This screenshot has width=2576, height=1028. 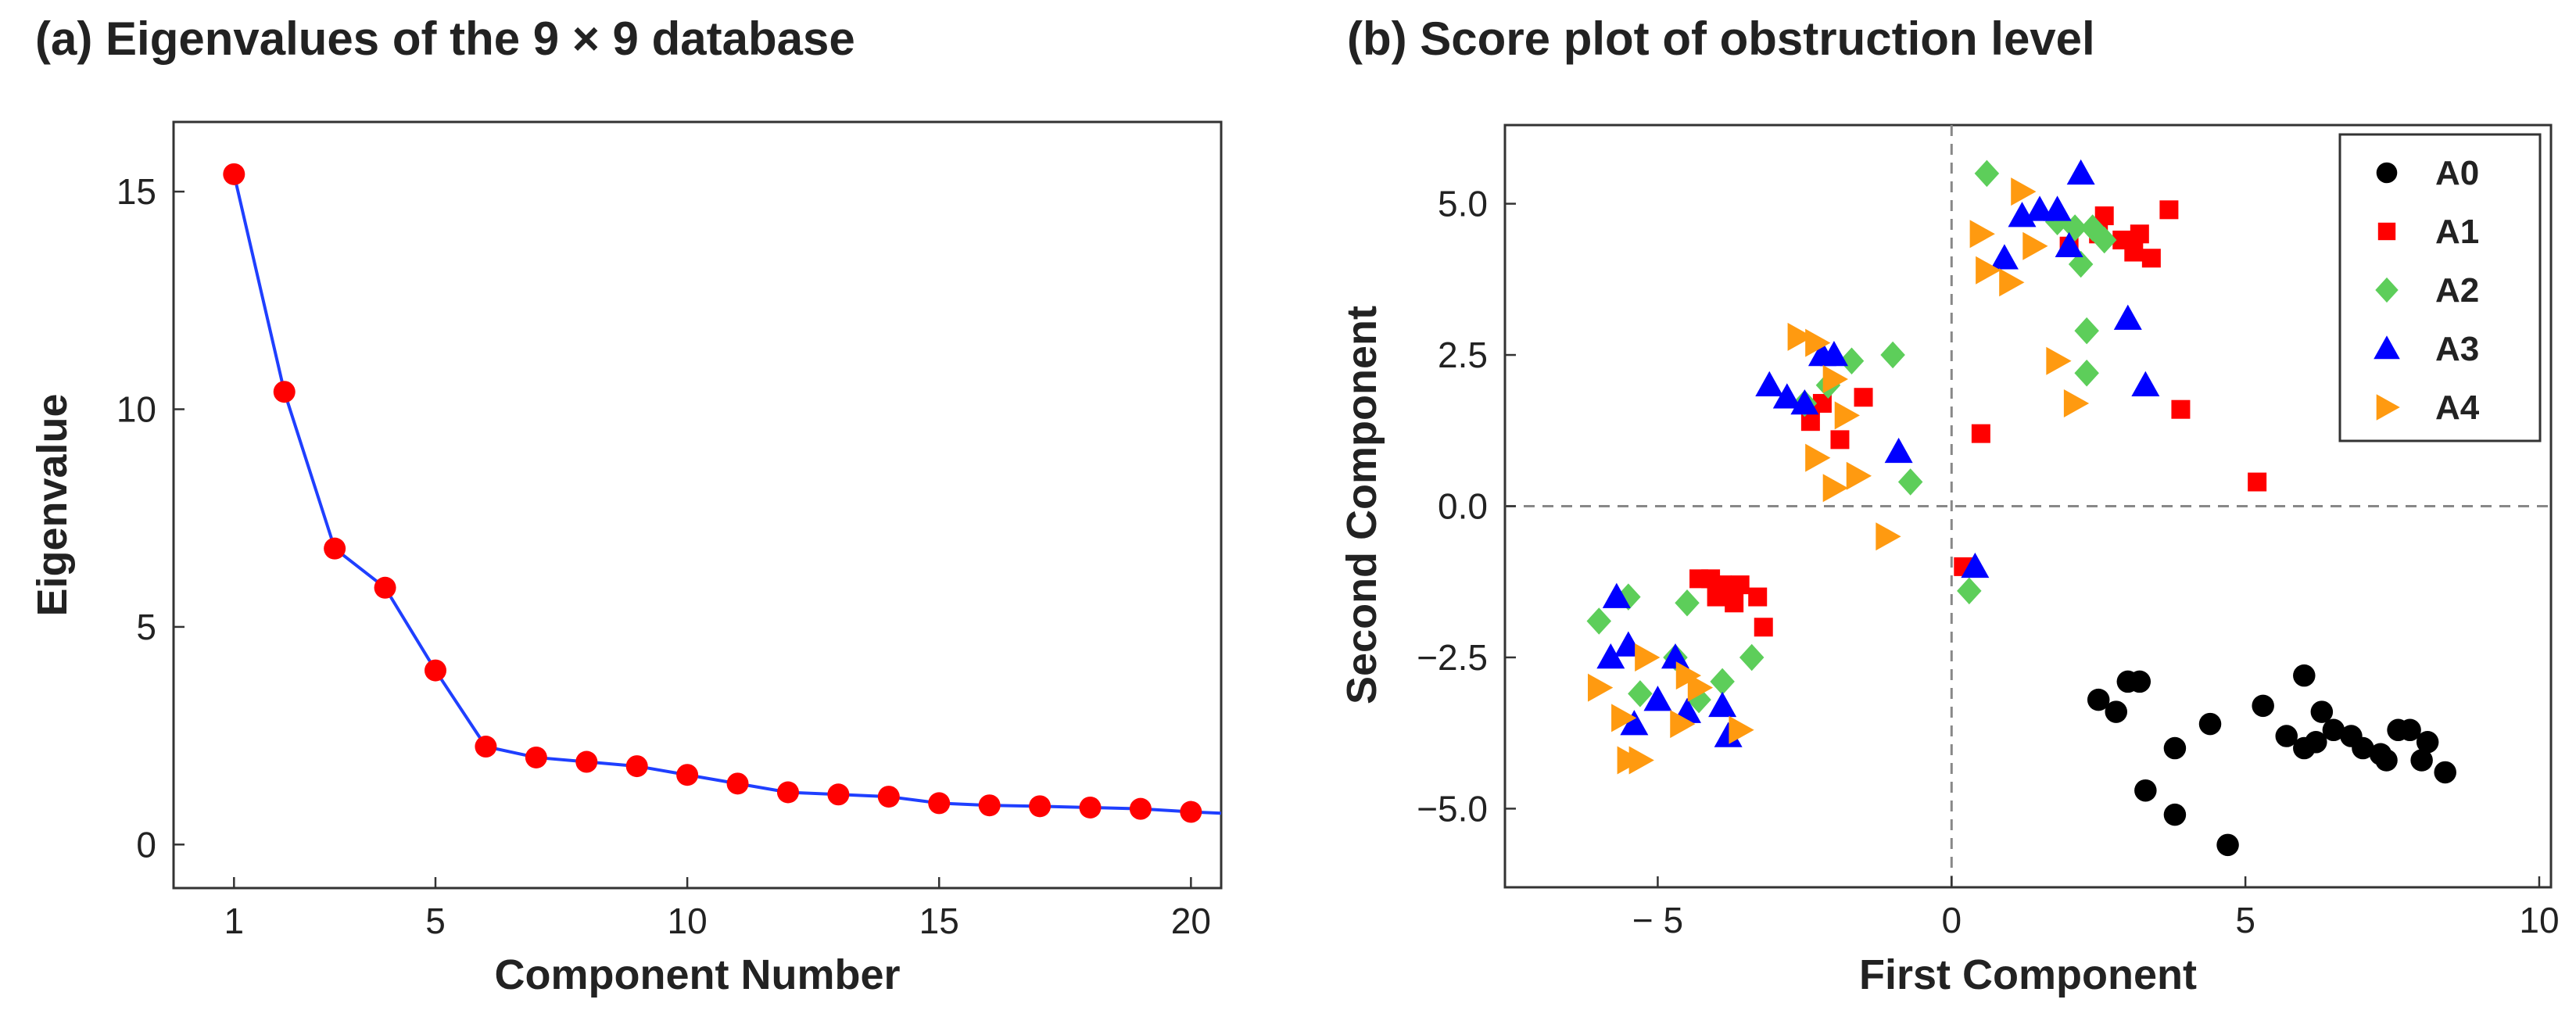 I want to click on legend-marker-A2, so click(x=2387, y=290).